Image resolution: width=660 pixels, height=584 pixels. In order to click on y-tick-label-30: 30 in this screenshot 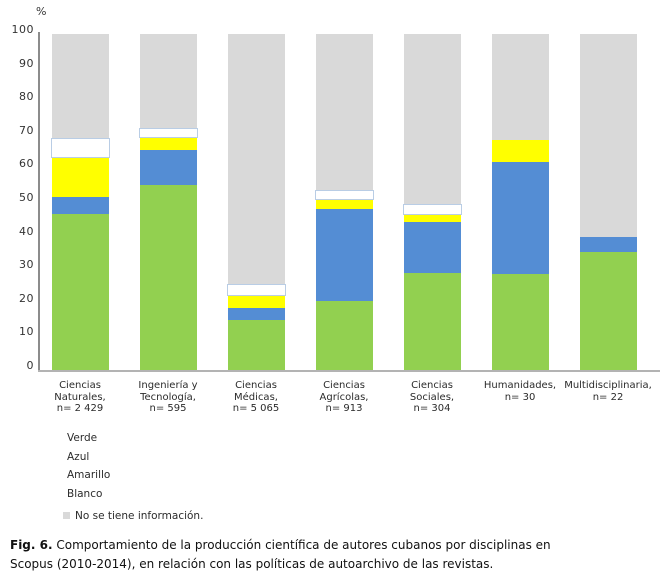, I will do `click(26, 265)`.